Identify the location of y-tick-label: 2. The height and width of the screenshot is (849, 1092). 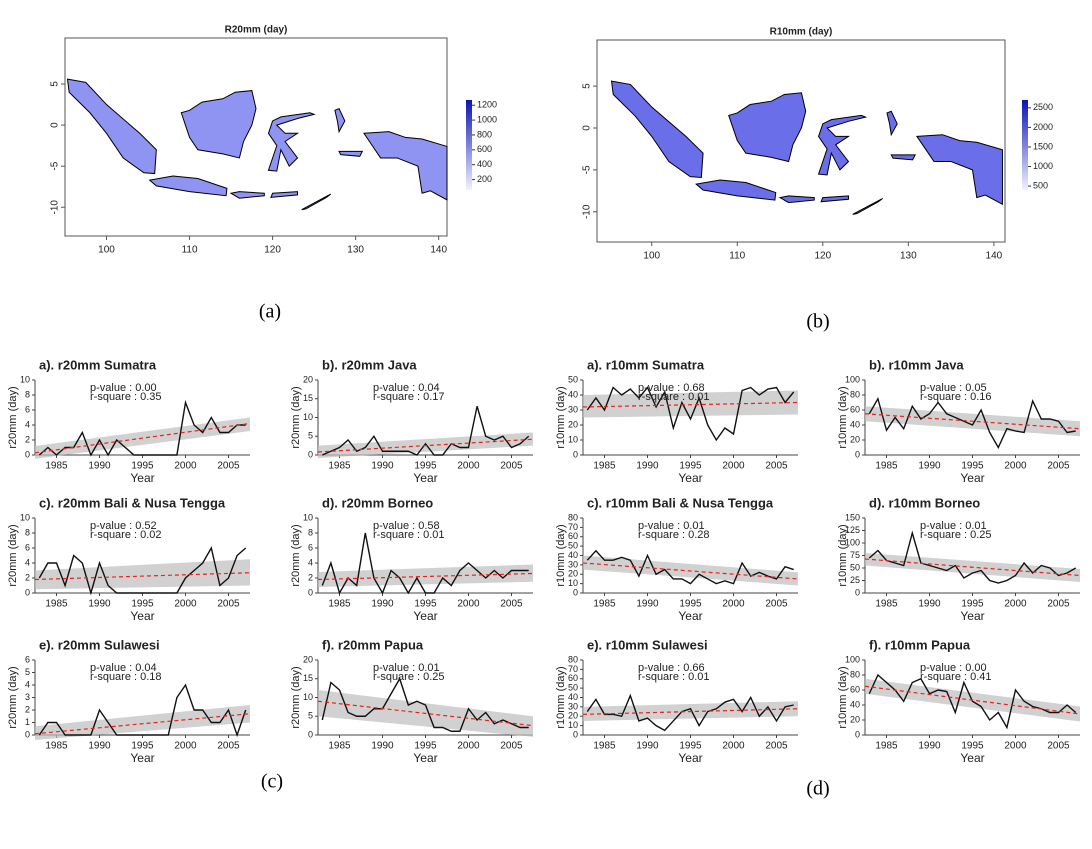
(27, 577).